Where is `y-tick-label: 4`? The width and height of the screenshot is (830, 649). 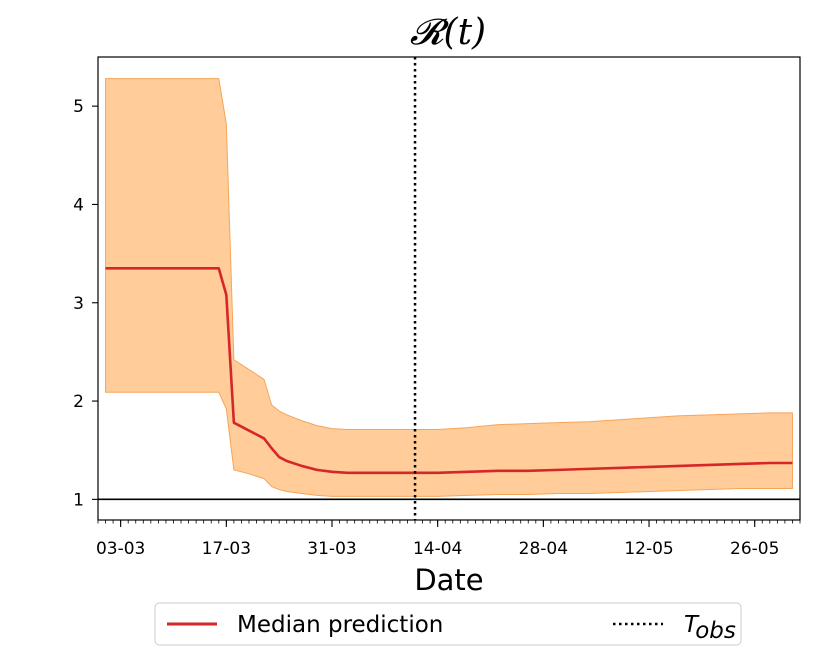
y-tick-label: 4 is located at coordinates (78, 205).